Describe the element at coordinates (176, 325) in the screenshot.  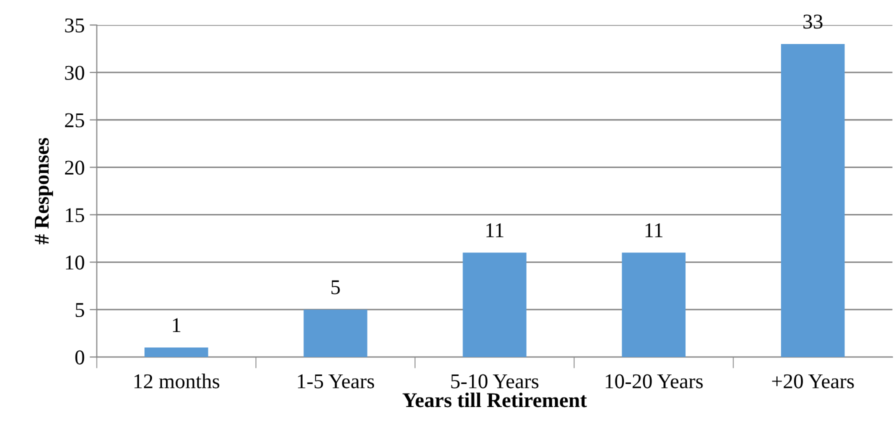
I see `data-label: 1` at that location.